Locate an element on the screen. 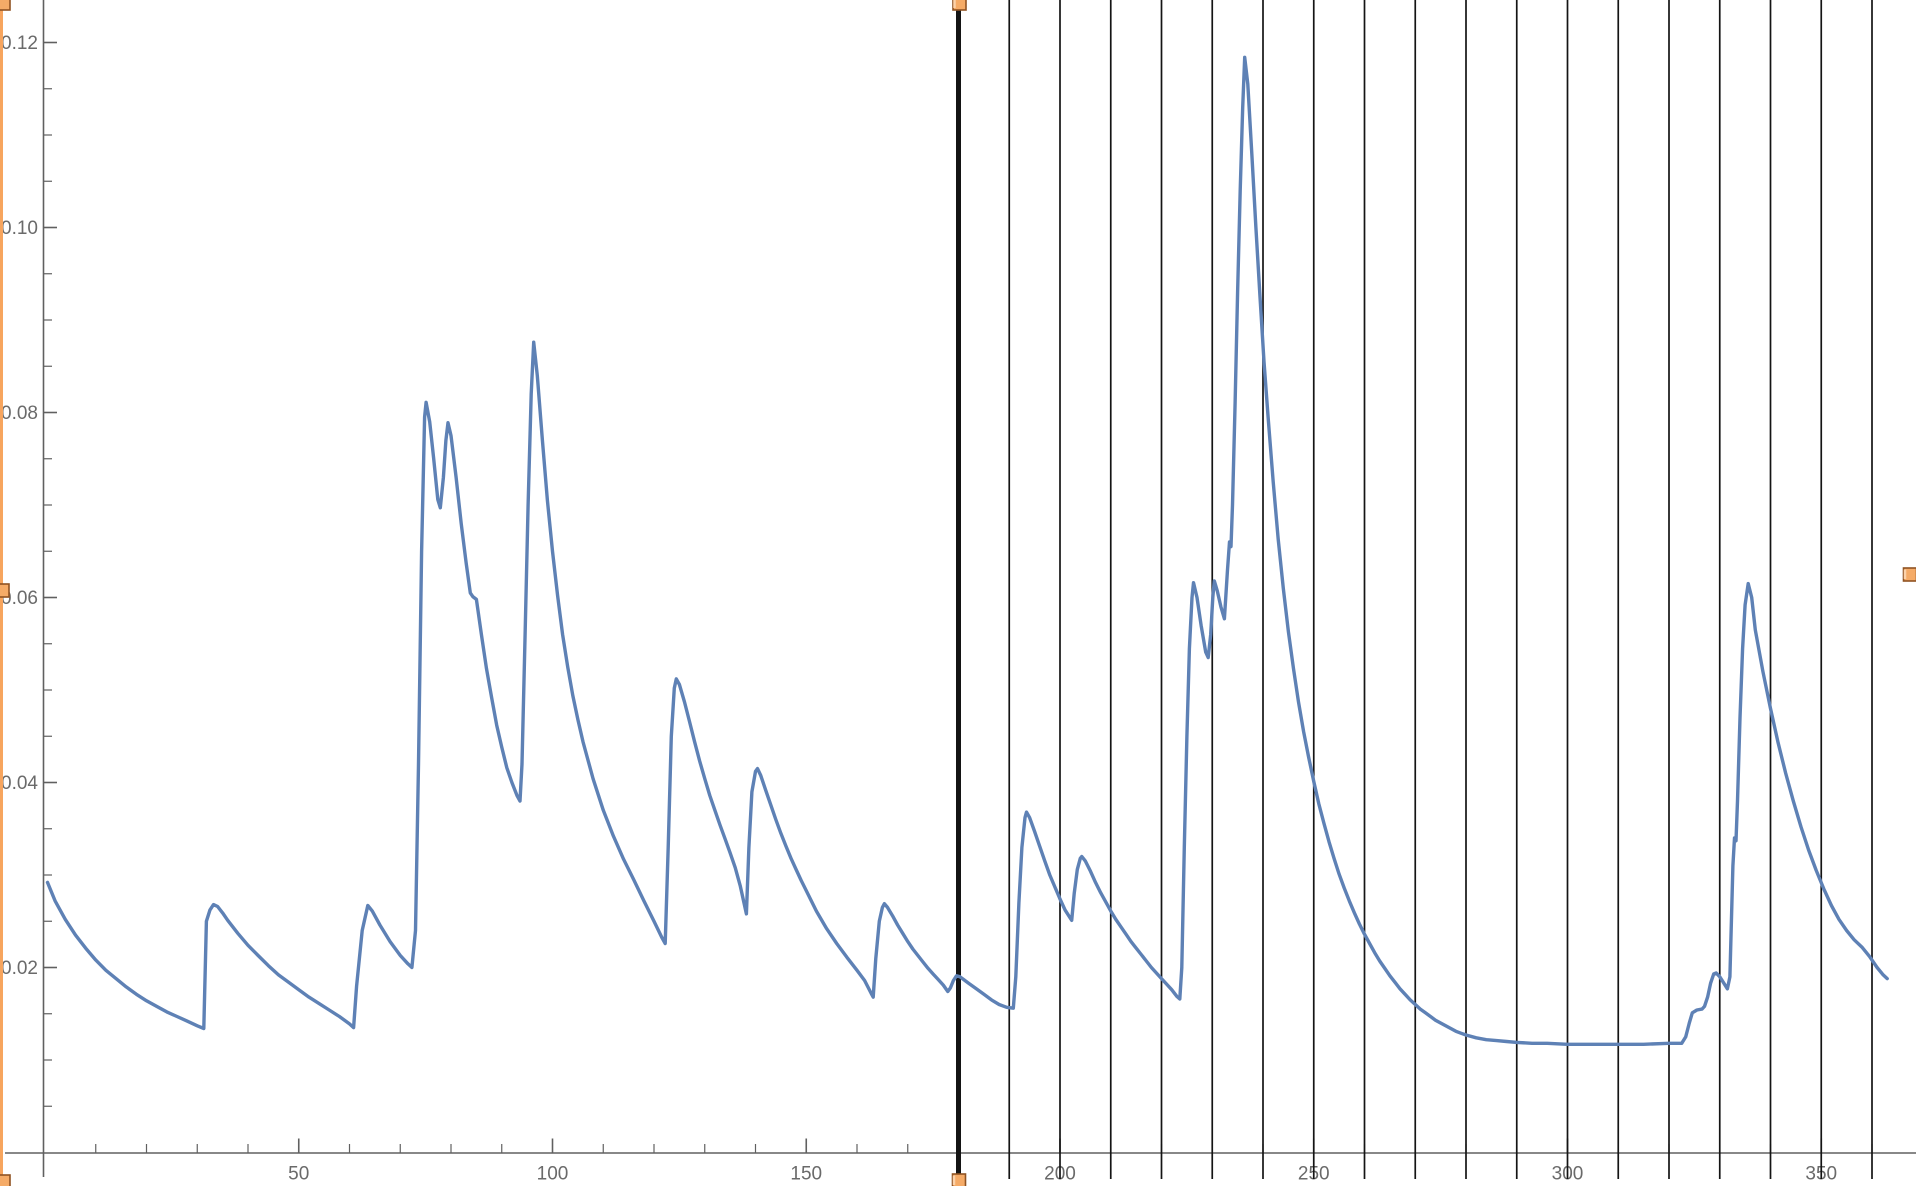 The image size is (1916, 1186). selection-handle-top-center is located at coordinates (959, 5).